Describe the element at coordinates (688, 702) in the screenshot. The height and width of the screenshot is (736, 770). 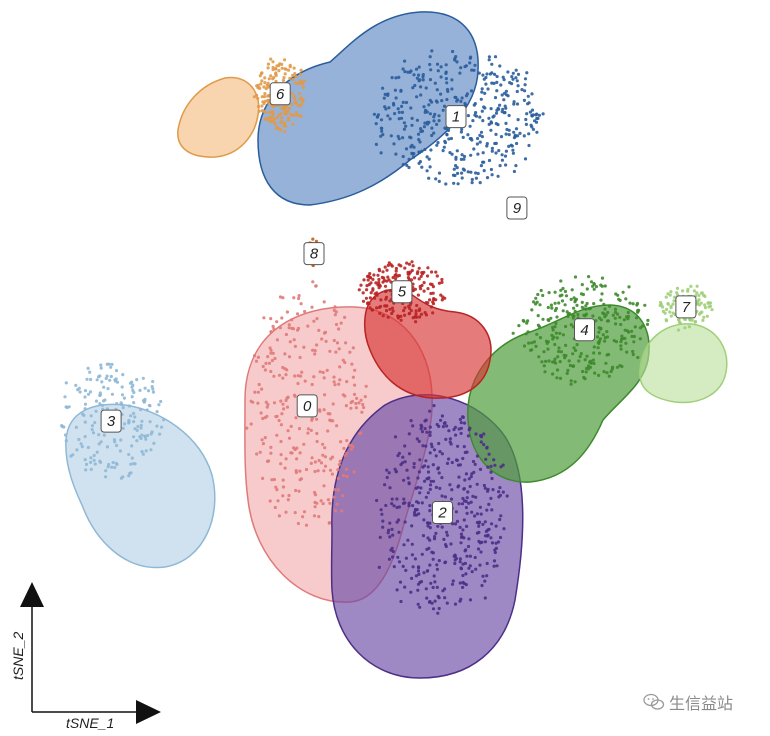
I see `watermark: 生信益站` at that location.